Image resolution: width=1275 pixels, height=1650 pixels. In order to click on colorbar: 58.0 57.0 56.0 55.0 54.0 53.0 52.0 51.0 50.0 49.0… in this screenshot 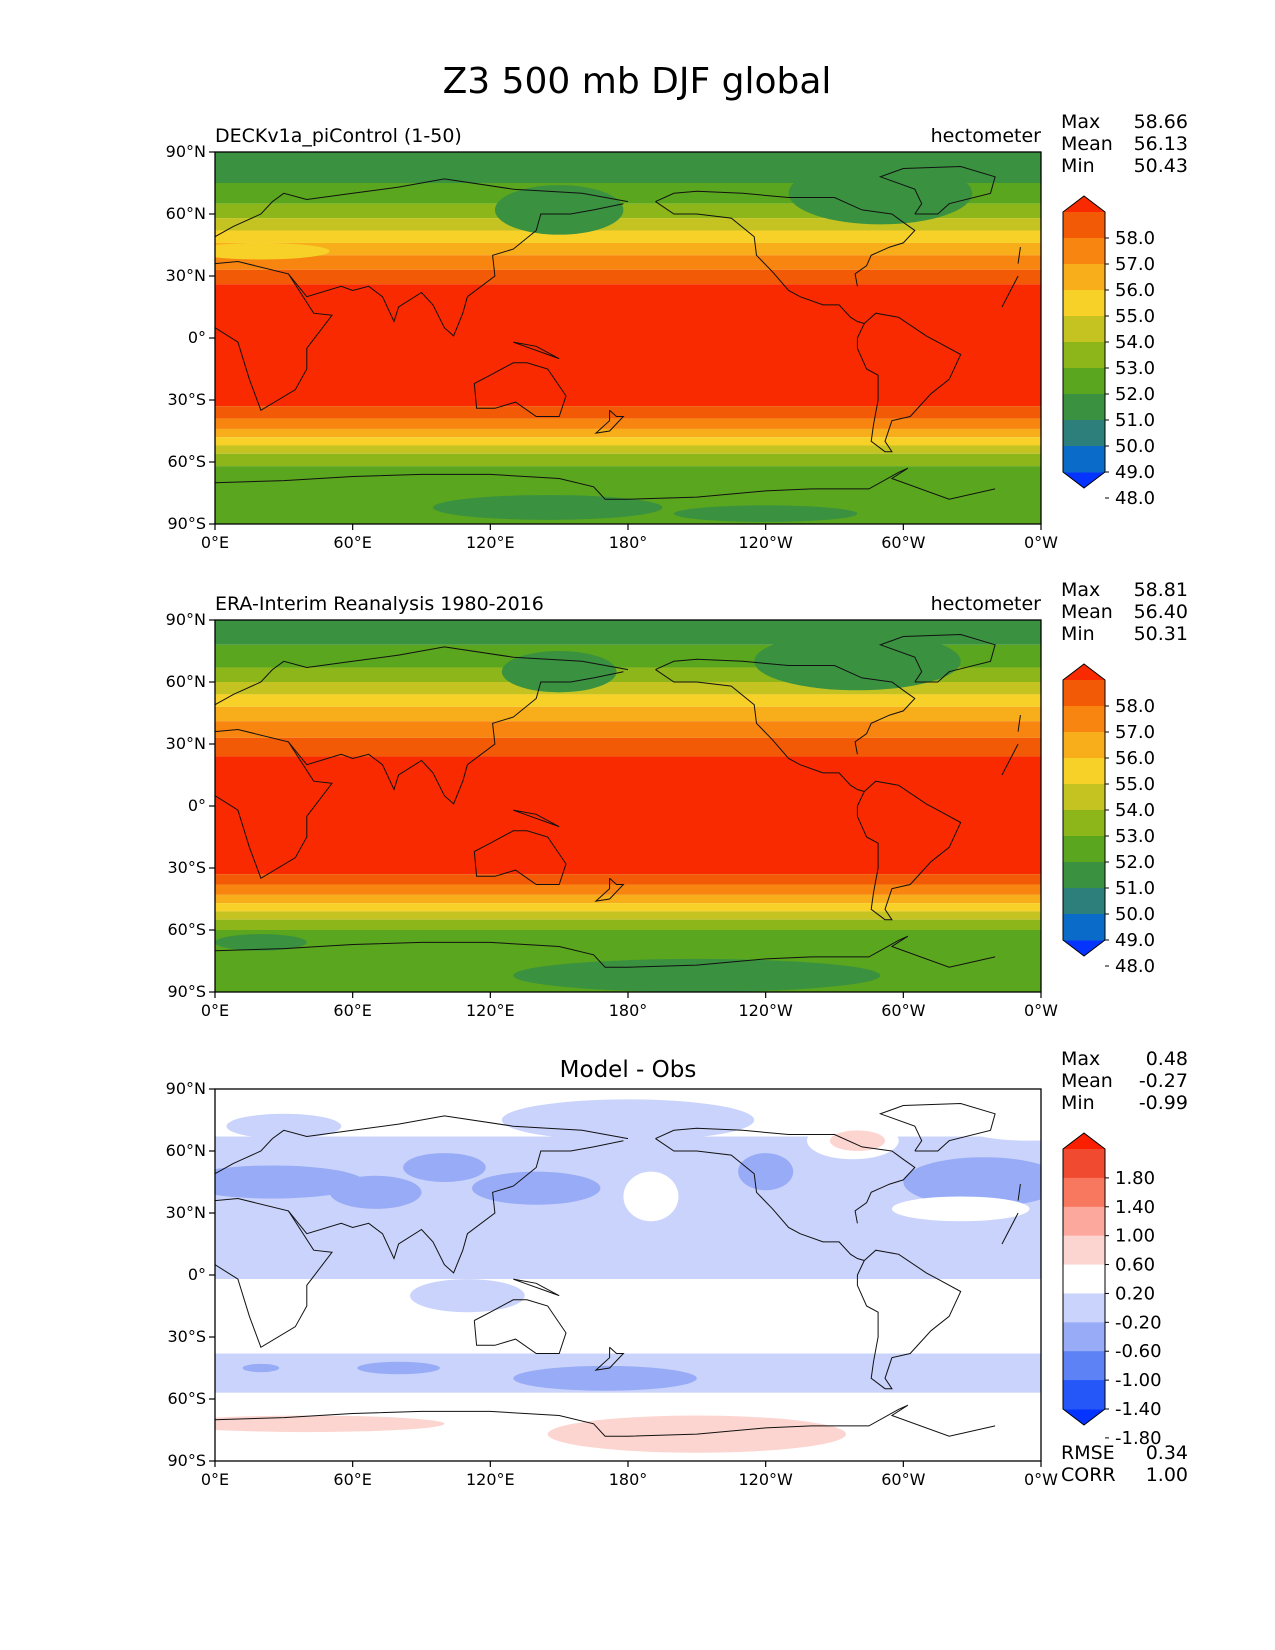, I will do `click(1108, 820)`.